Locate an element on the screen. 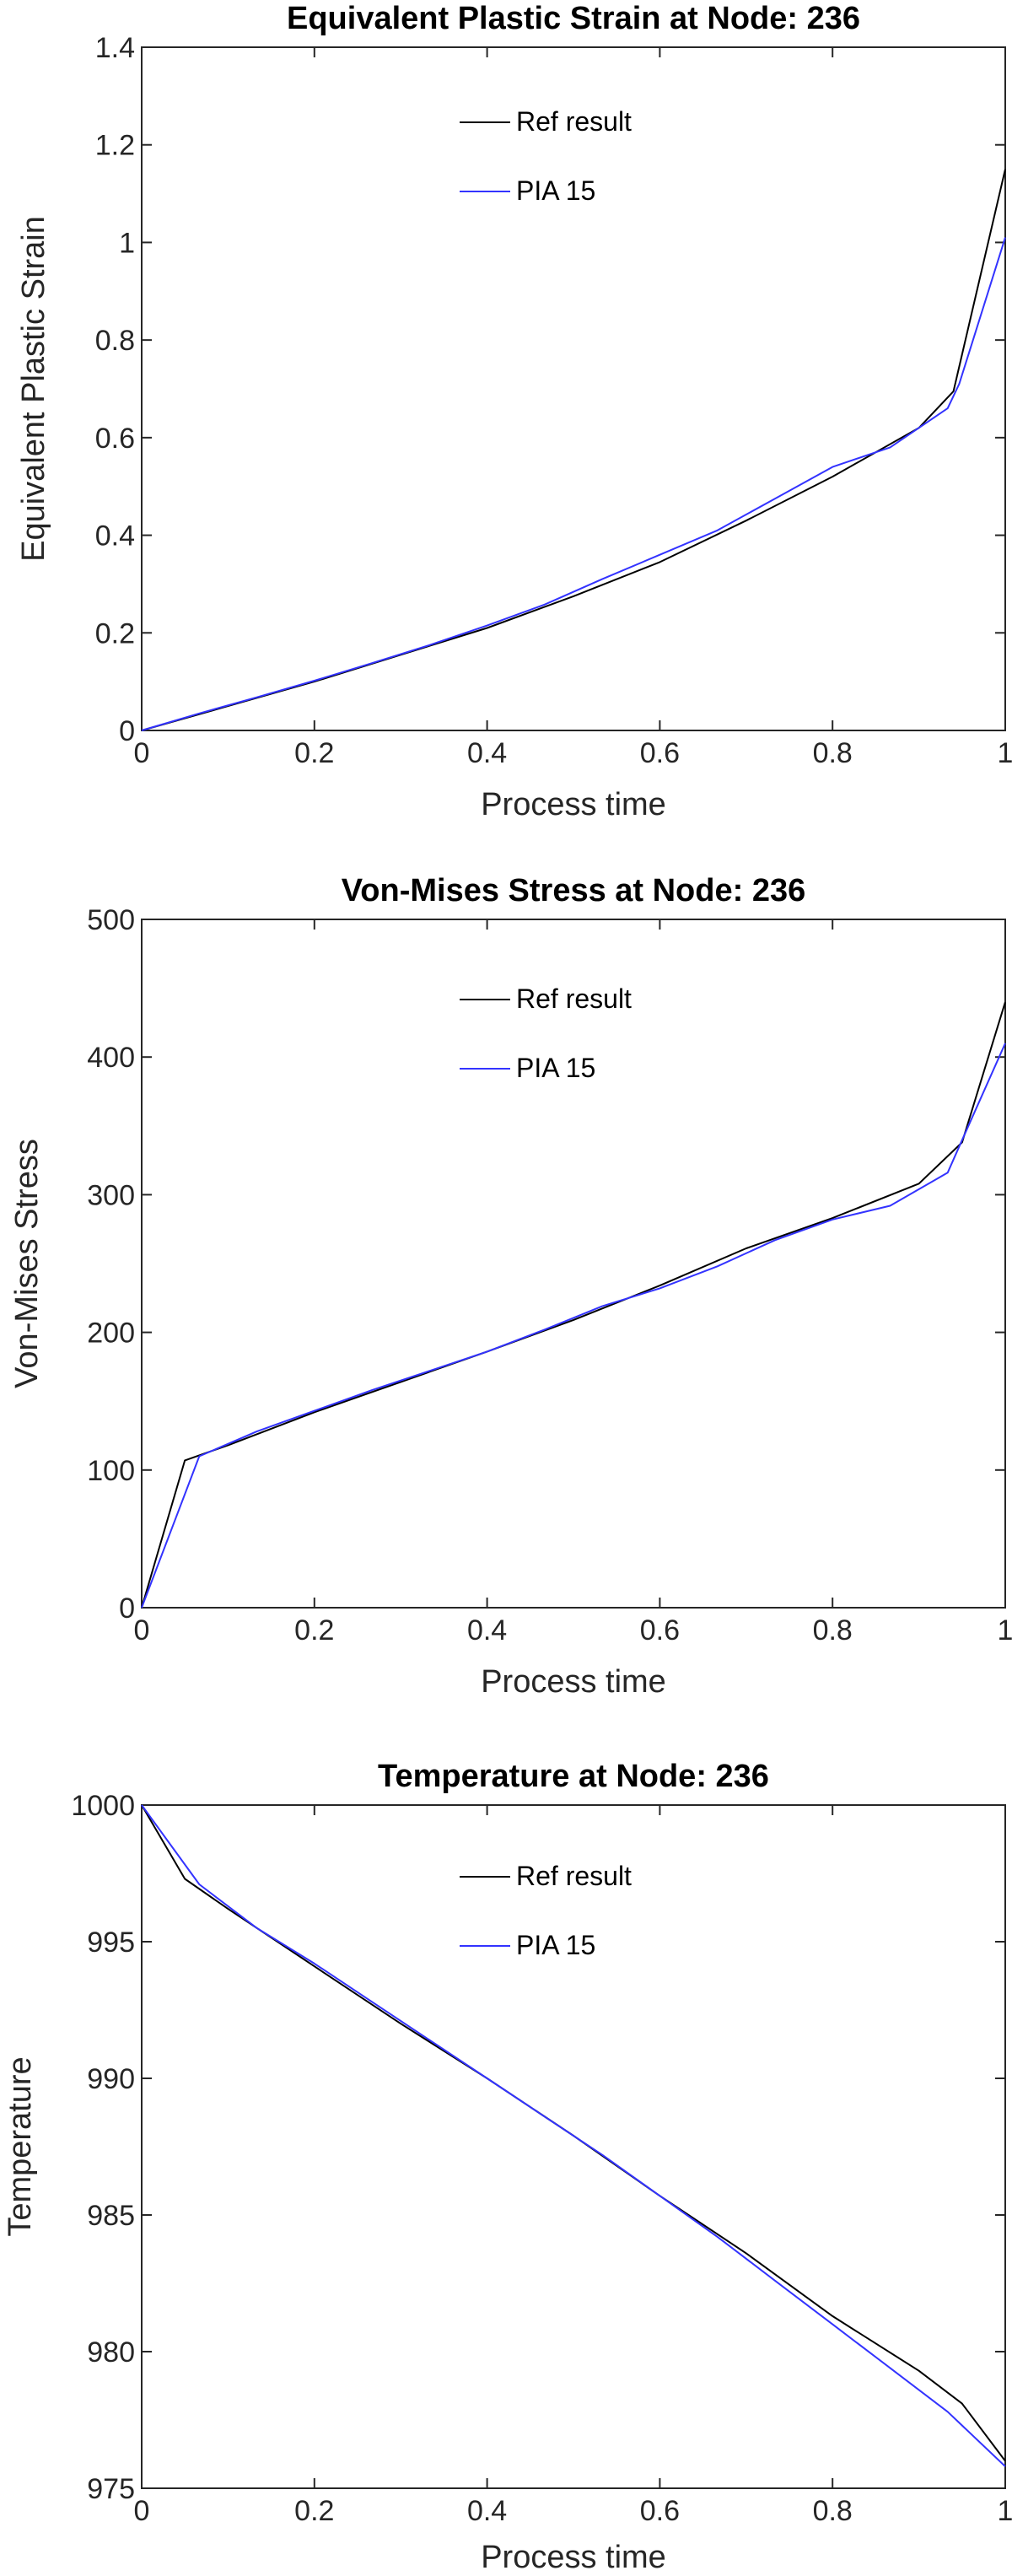 Image resolution: width=1012 pixels, height=2576 pixels. y-tick-label: 1 is located at coordinates (127, 243).